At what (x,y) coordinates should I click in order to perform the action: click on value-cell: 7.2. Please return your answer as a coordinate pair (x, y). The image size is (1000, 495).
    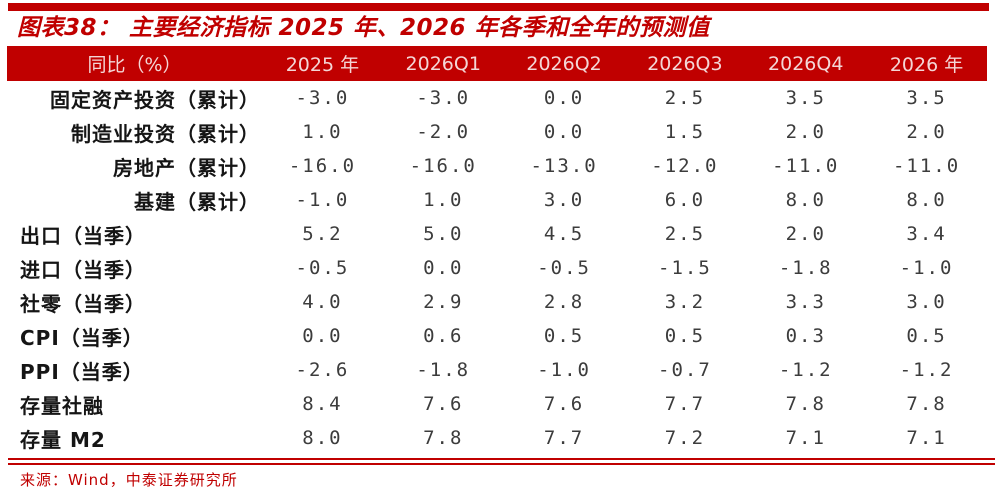
    Looking at the image, I should click on (685, 438).